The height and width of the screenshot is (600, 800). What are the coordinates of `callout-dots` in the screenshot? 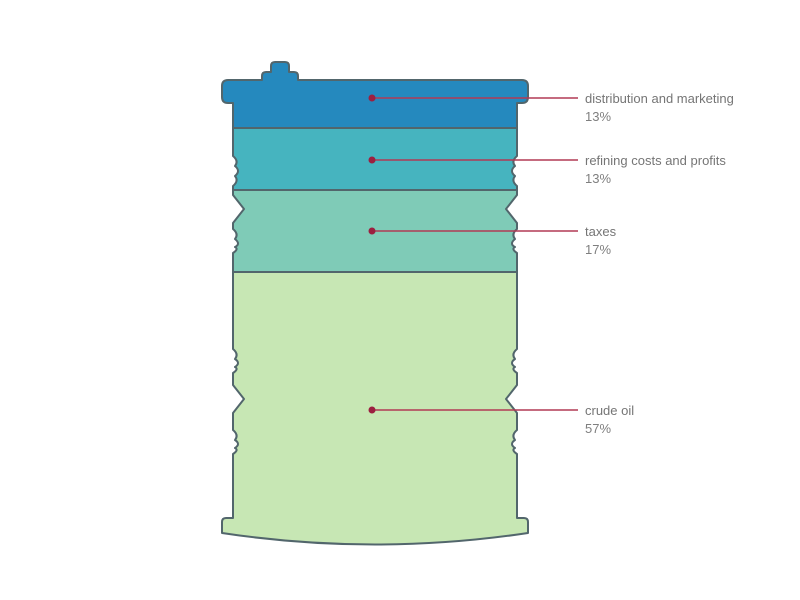 It's located at (372, 254).